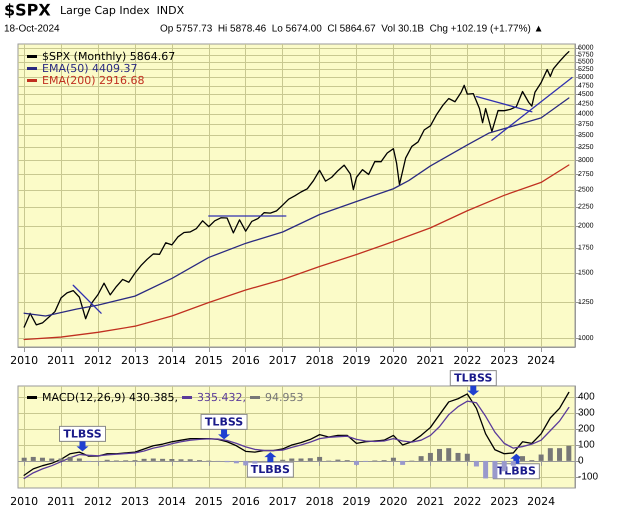 This screenshot has width=620, height=507. Describe the element at coordinates (90, 68) in the screenshot. I see `legend-label: EMA(50) 4409.37` at that location.